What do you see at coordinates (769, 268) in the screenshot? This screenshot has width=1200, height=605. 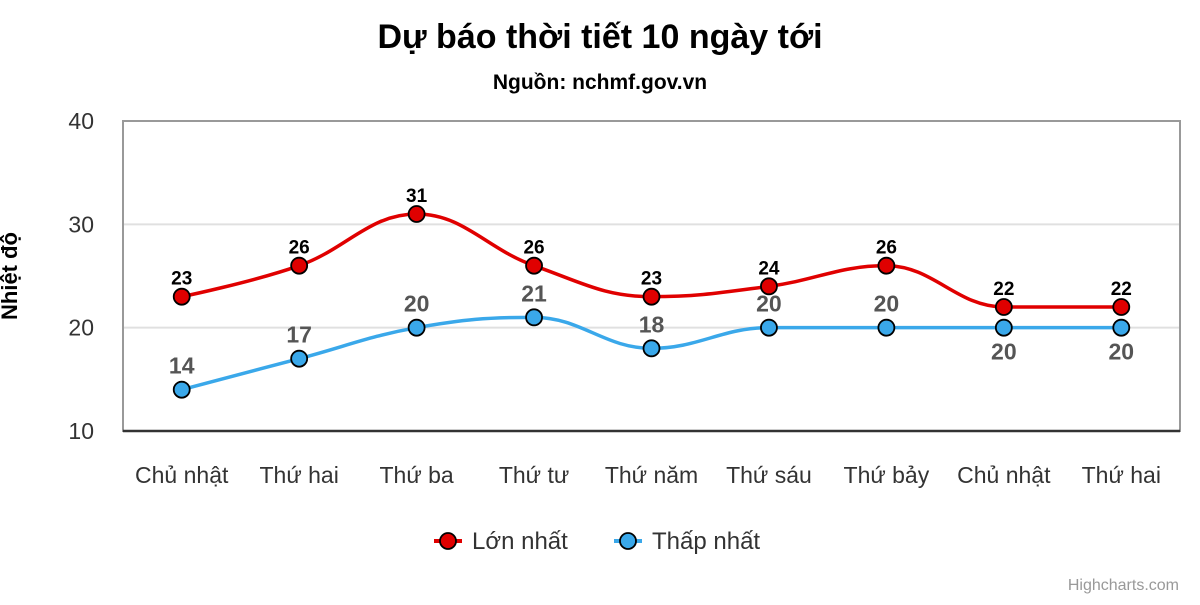 I see `data-label: 24` at bounding box center [769, 268].